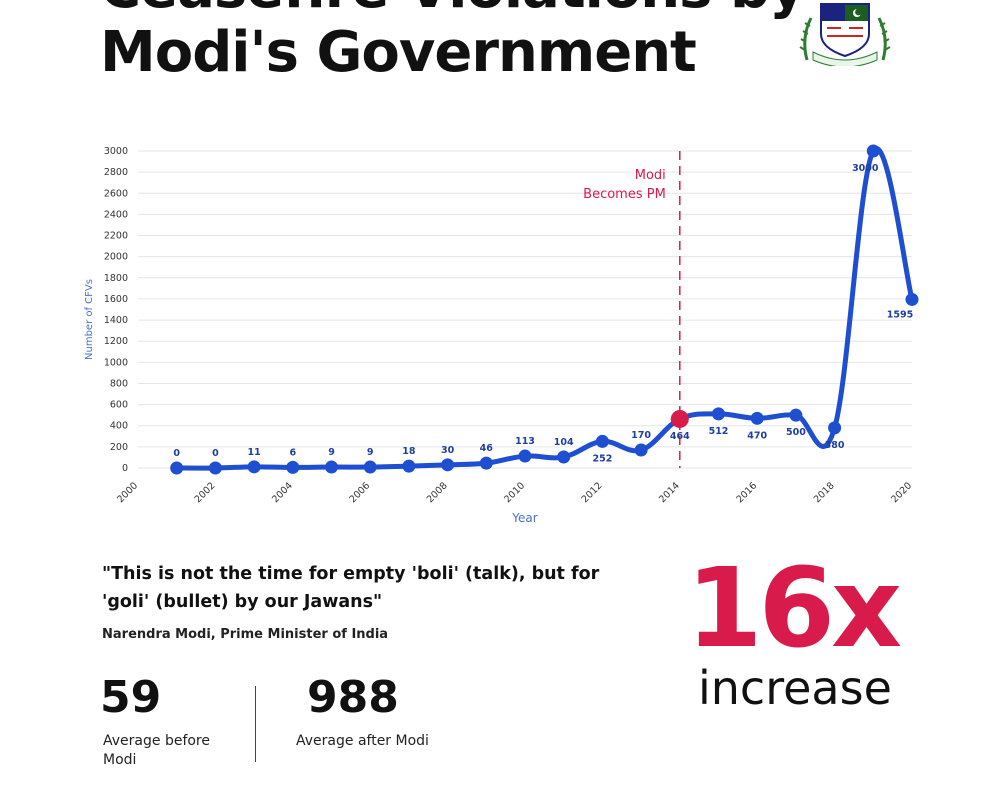 This screenshot has width=1000, height=800. Describe the element at coordinates (119, 426) in the screenshot. I see `y-tick-label: 400` at that location.